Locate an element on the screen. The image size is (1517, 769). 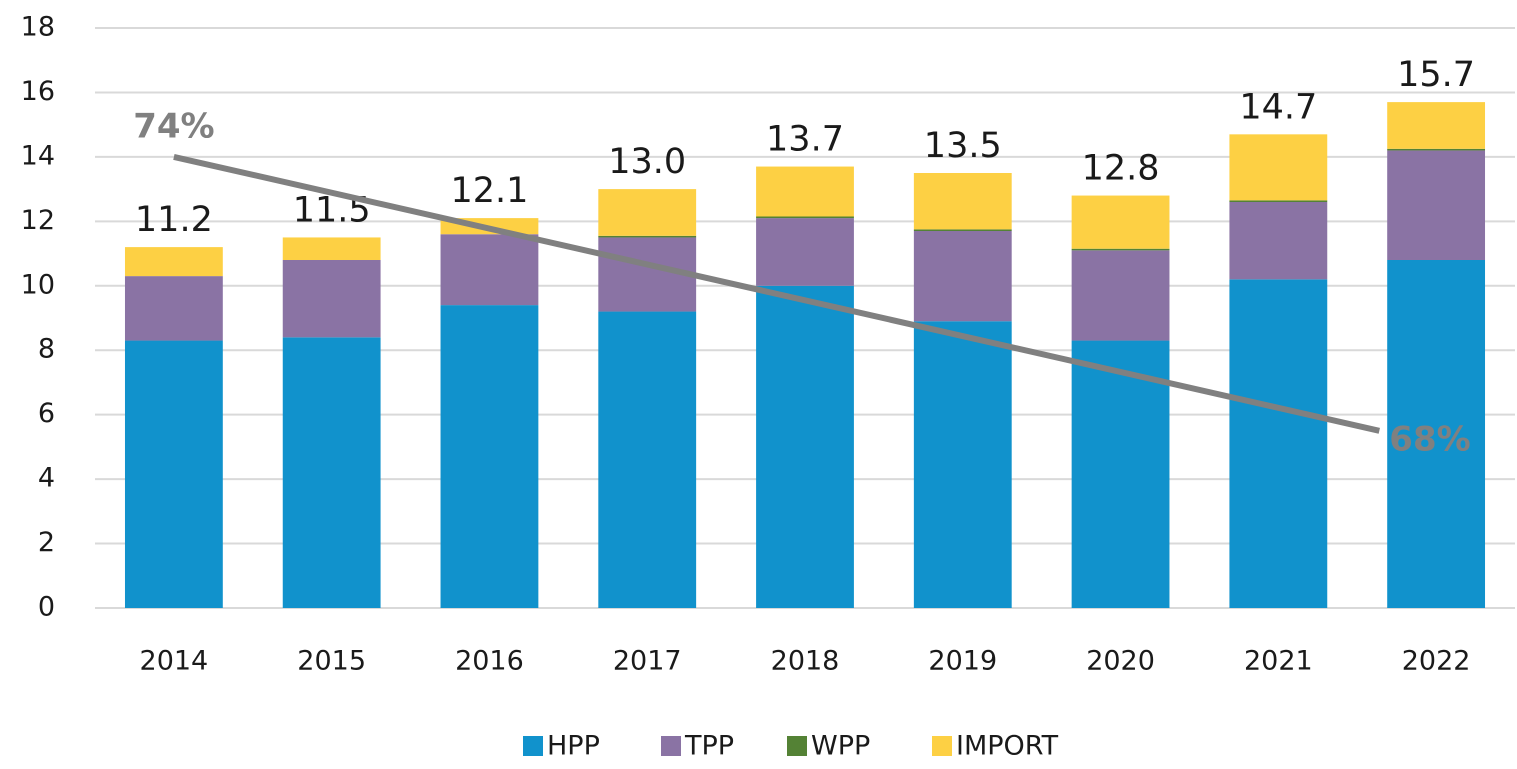
y-tick-label: 10 is located at coordinates (38, 284).